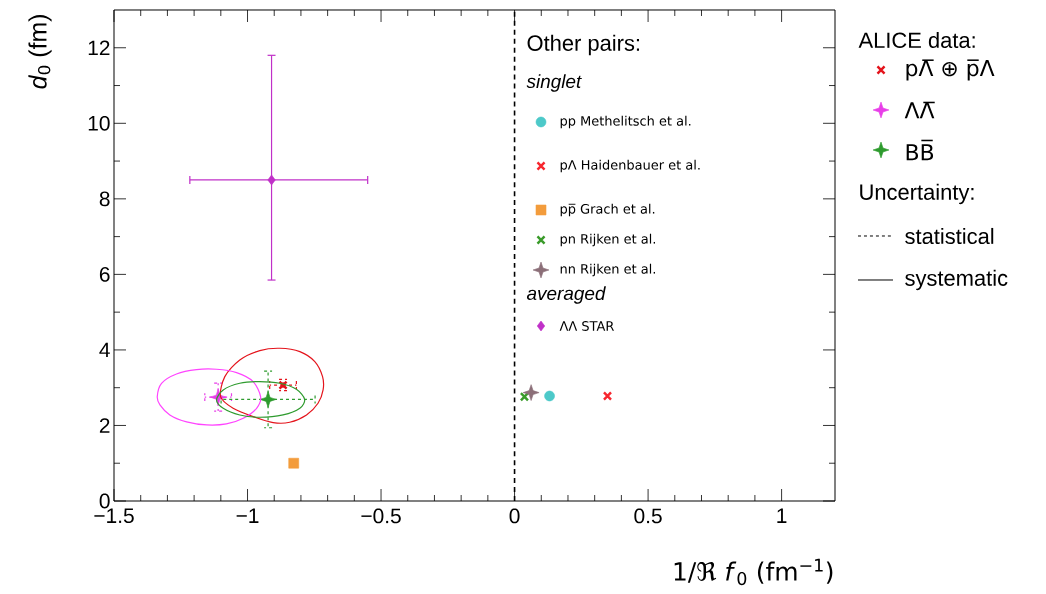 The height and width of the screenshot is (594, 1046). I want to click on legend-label: BB̅, so click(920, 150).